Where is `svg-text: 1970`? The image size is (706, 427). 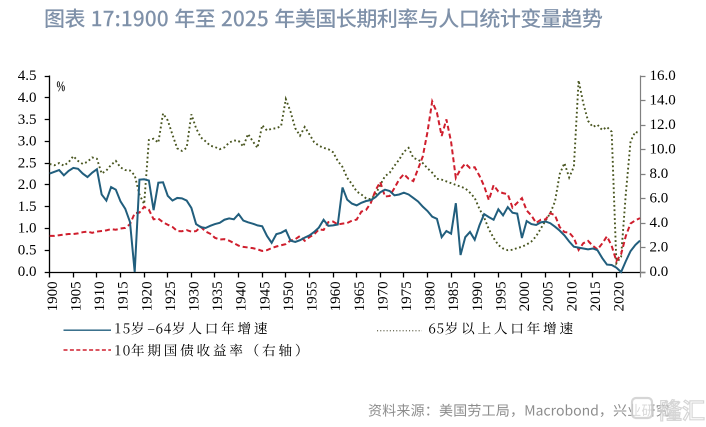
svg-text: 1970 is located at coordinates (383, 296).